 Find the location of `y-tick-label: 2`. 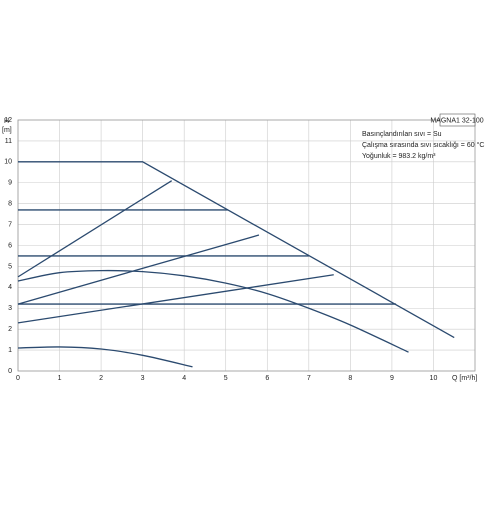

y-tick-label: 2 is located at coordinates (10, 329).